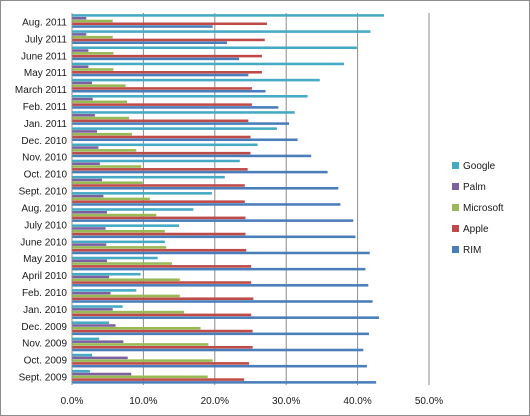  Describe the element at coordinates (455, 207) in the screenshot. I see `legend-swatch-microsoft` at that location.